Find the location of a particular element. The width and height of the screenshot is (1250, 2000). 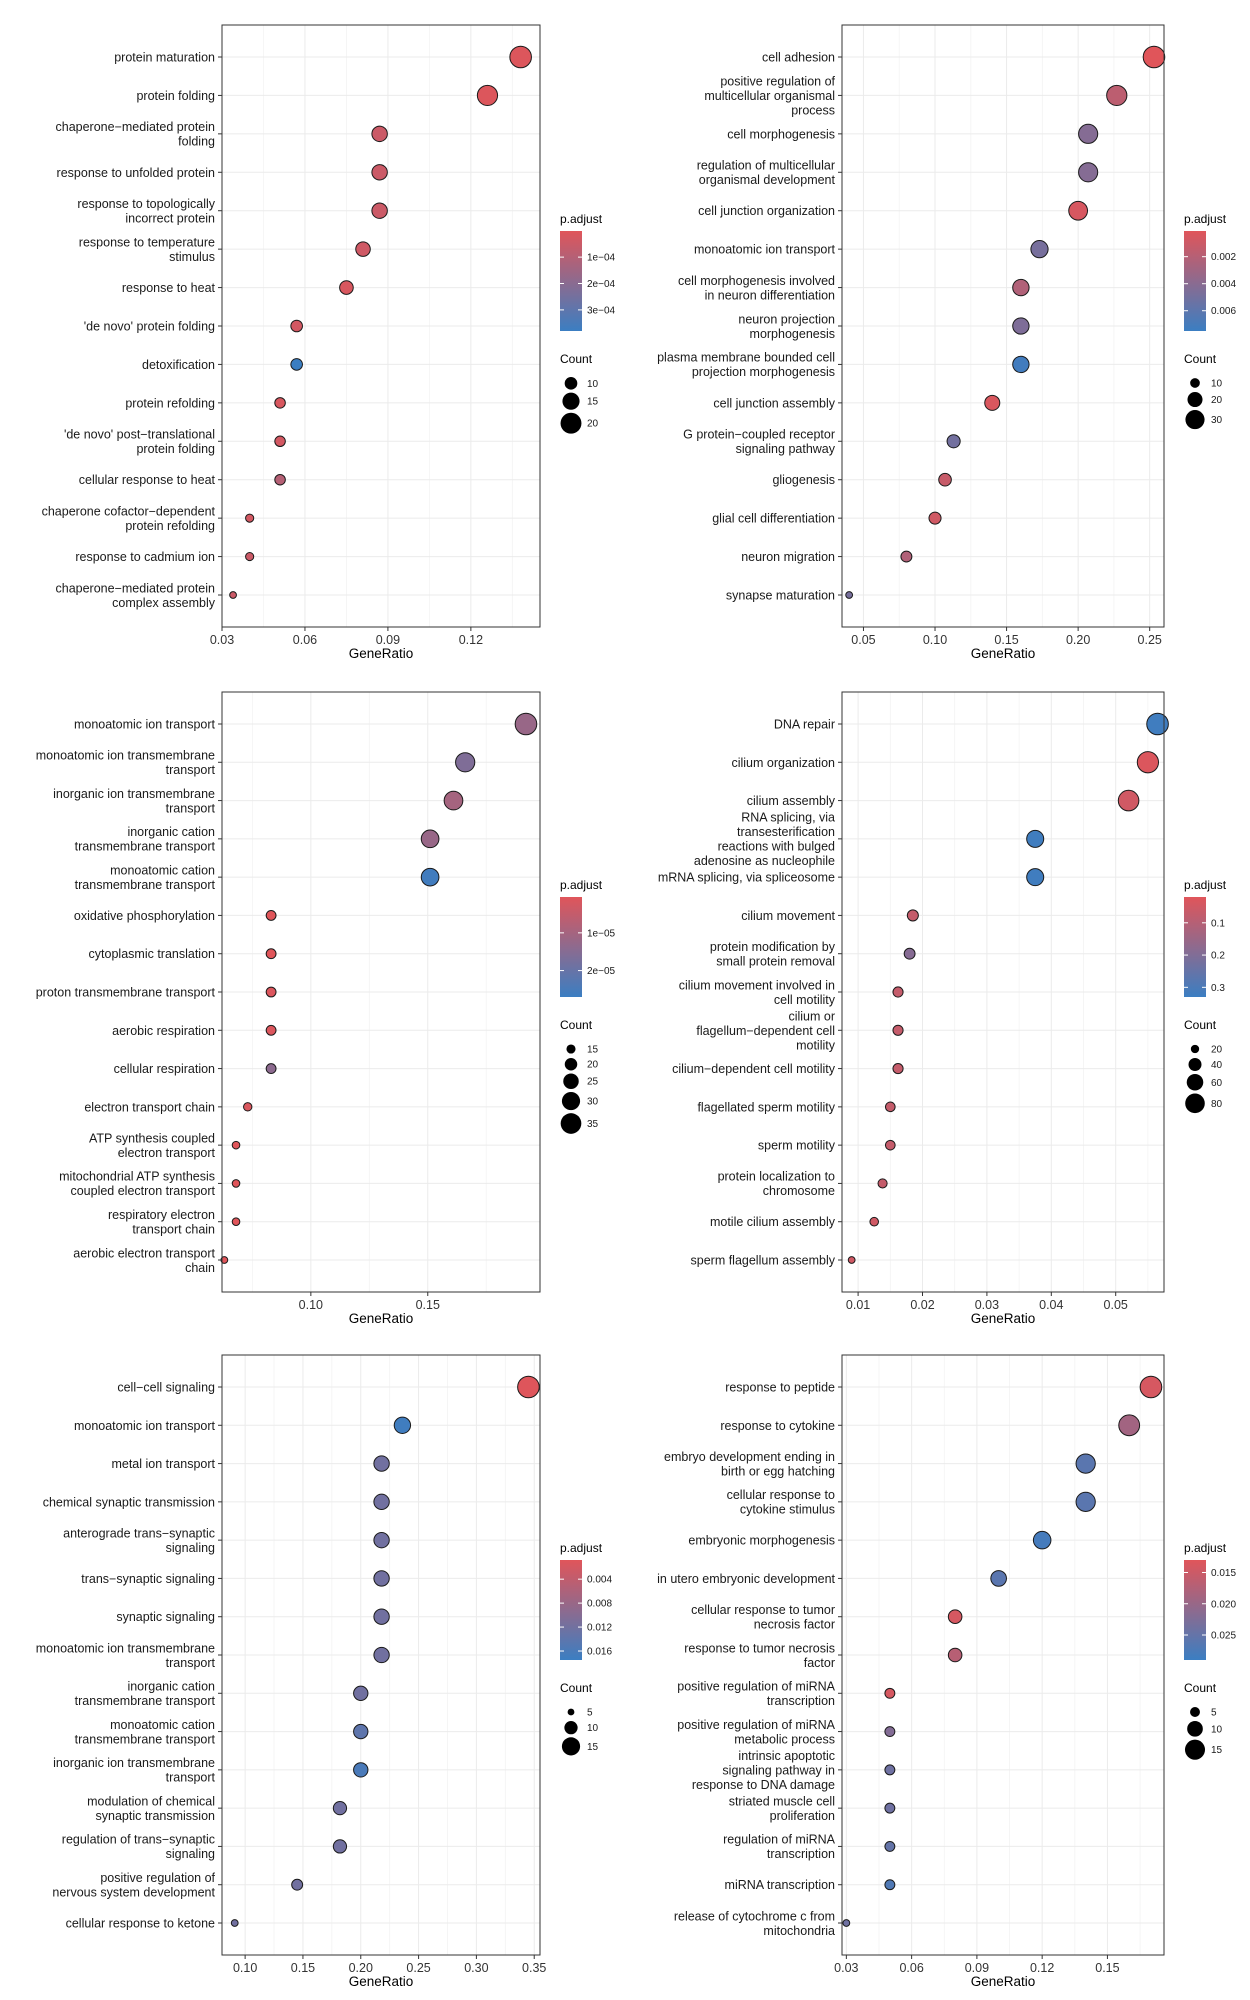

padj-legend-label: 0.025 is located at coordinates (1223, 1636).